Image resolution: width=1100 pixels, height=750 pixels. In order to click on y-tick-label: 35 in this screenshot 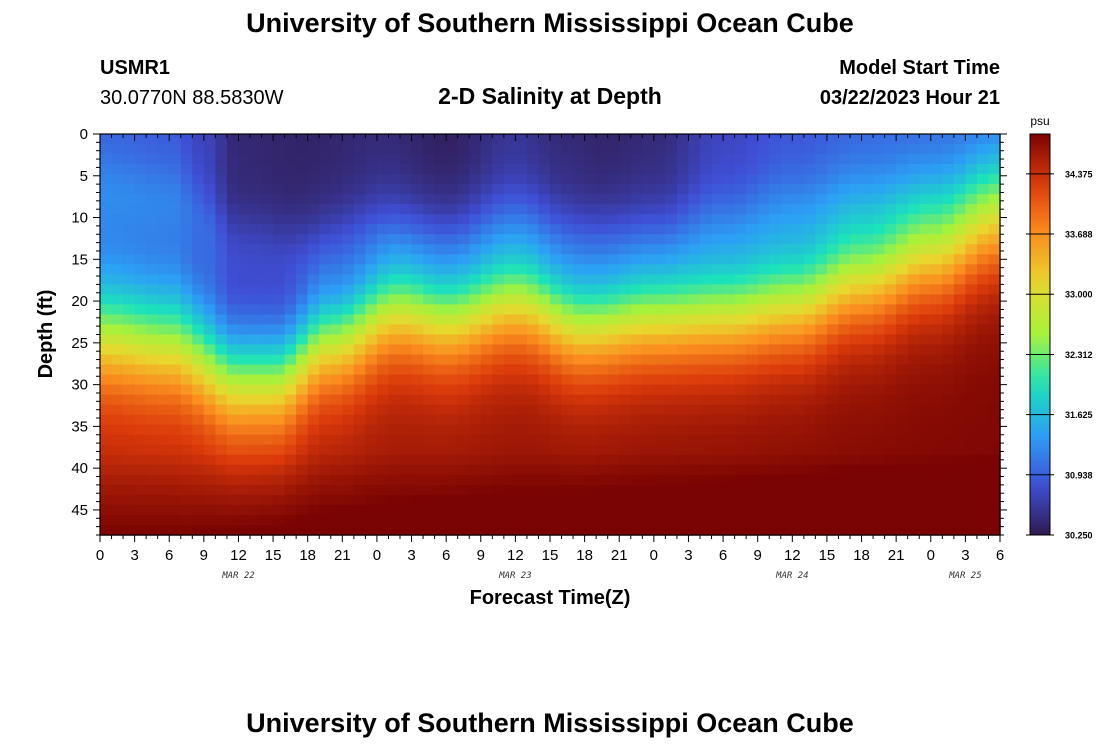, I will do `click(79, 426)`.